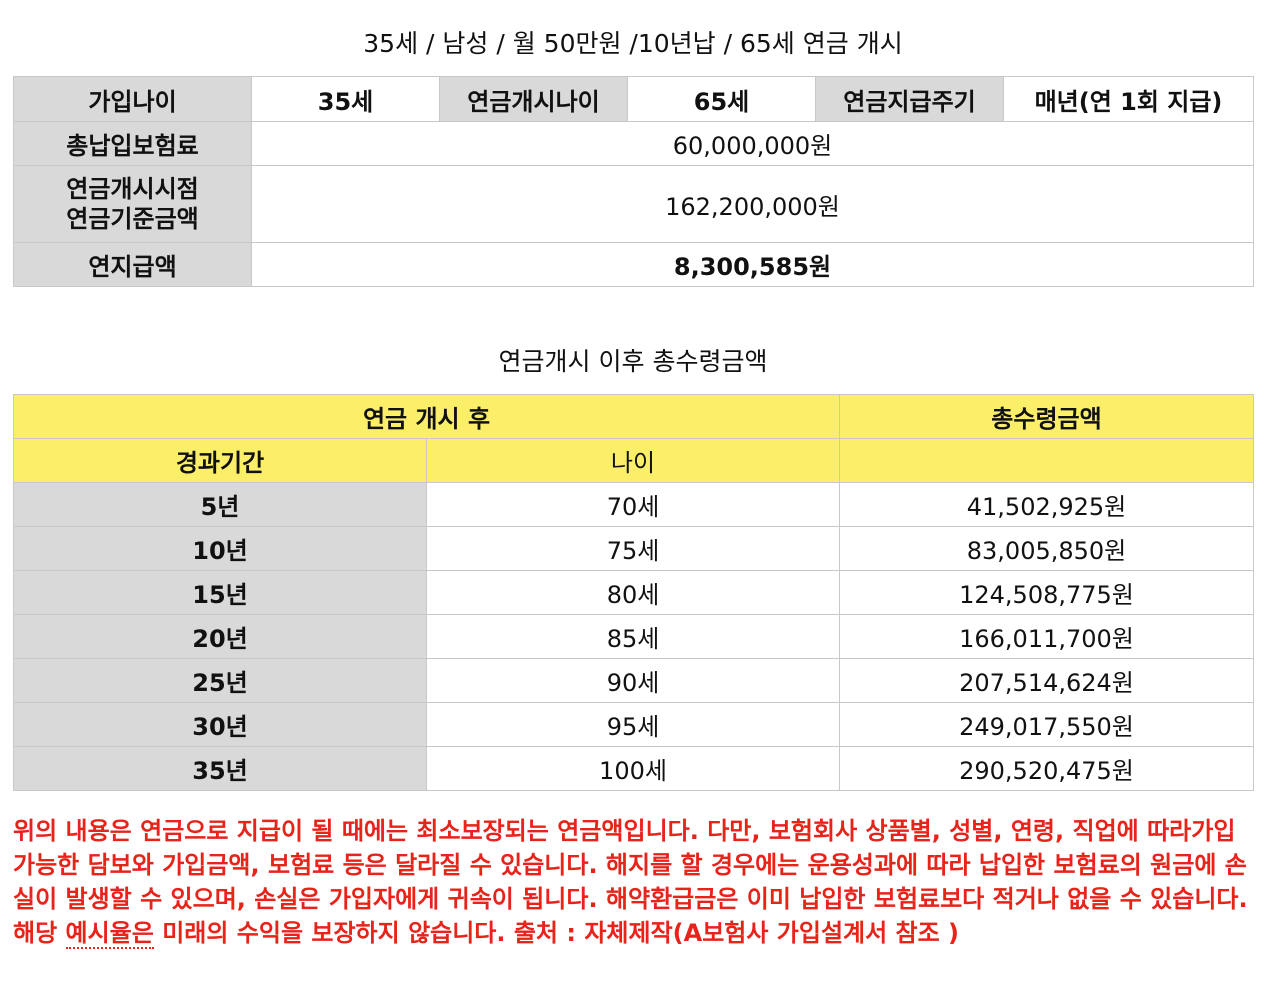  I want to click on table-row: 20년 85세 166,011,700원, so click(633, 636).